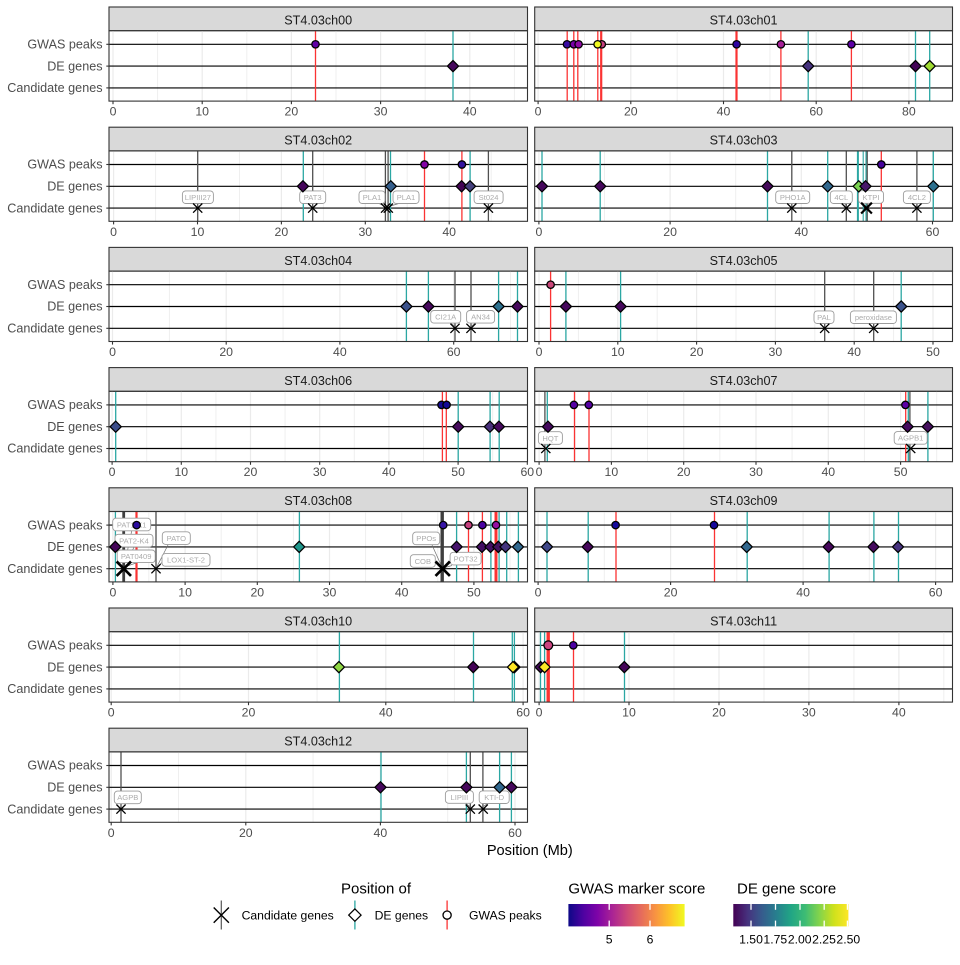 The width and height of the screenshot is (960, 965). What do you see at coordinates (841, 197) in the screenshot?
I see `svg-text: 4CL` at bounding box center [841, 197].